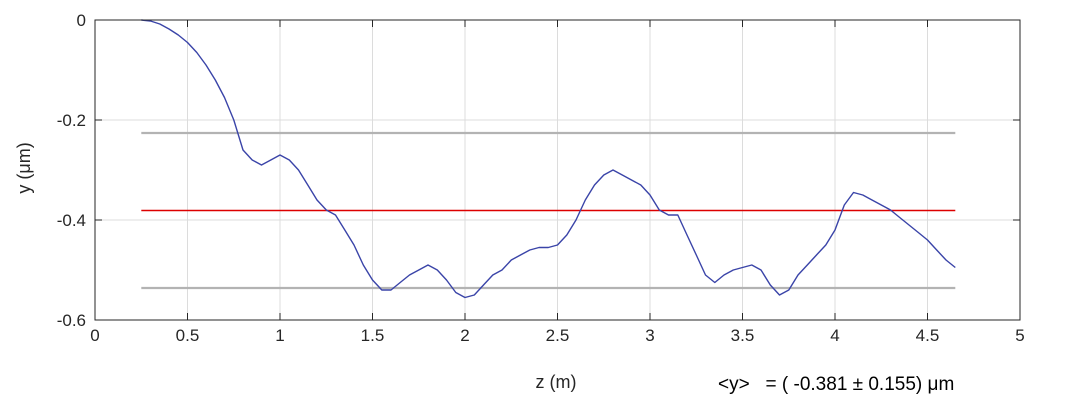 This screenshot has height=407, width=1076. Describe the element at coordinates (373, 335) in the screenshot. I see `x-tick-label: 1.5` at that location.